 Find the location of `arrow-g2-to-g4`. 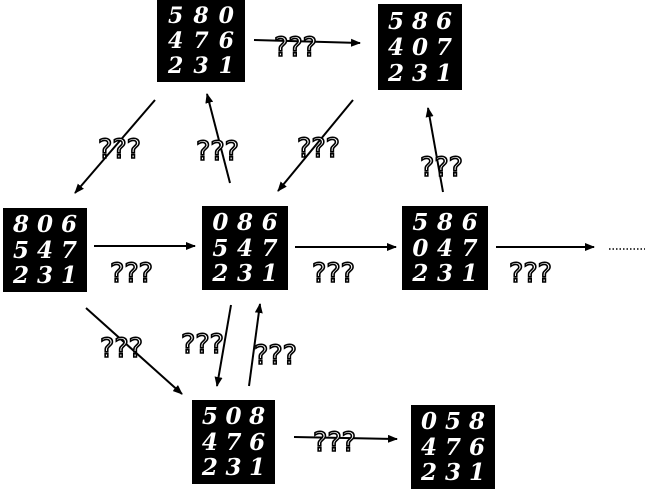

arrow-g2-to-g4 is located at coordinates (315, 145).